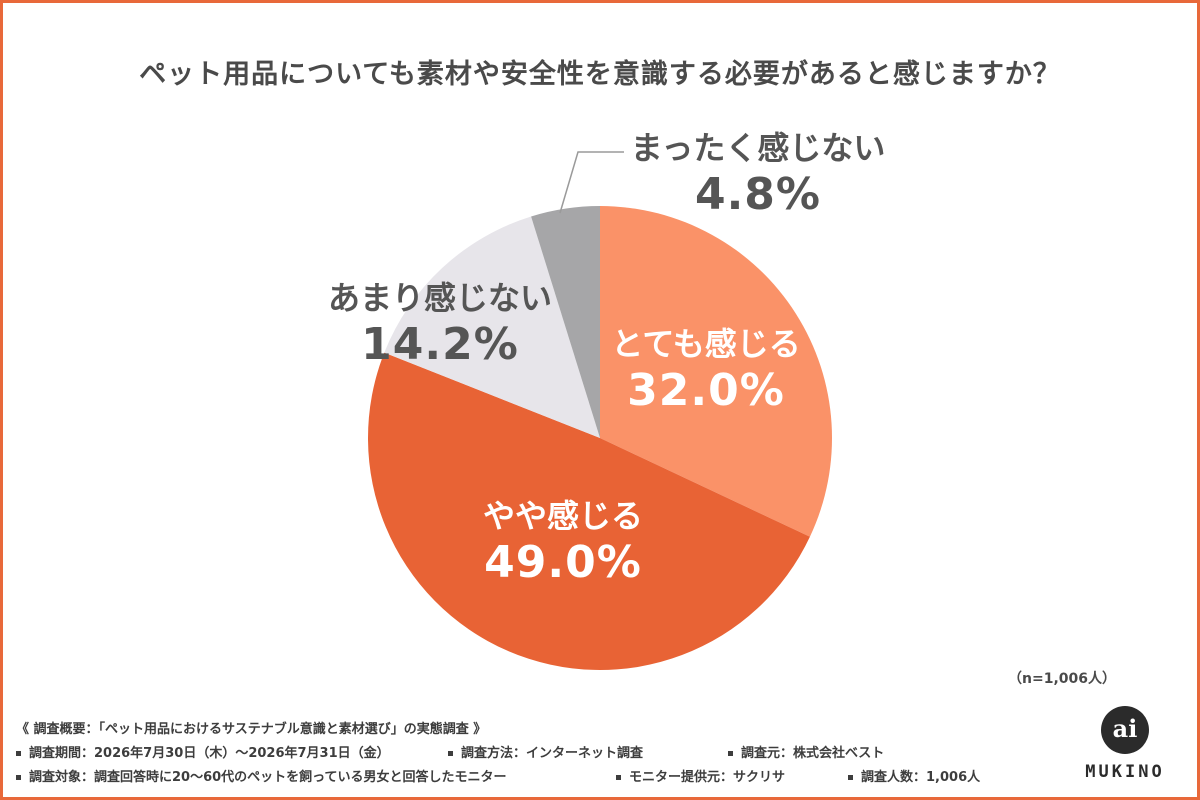 The height and width of the screenshot is (800, 1200). Describe the element at coordinates (232, 754) in the screenshot. I see `footer-period: 調査期間：2026年7月30日（木）〜2026年7月31日（金）` at that location.